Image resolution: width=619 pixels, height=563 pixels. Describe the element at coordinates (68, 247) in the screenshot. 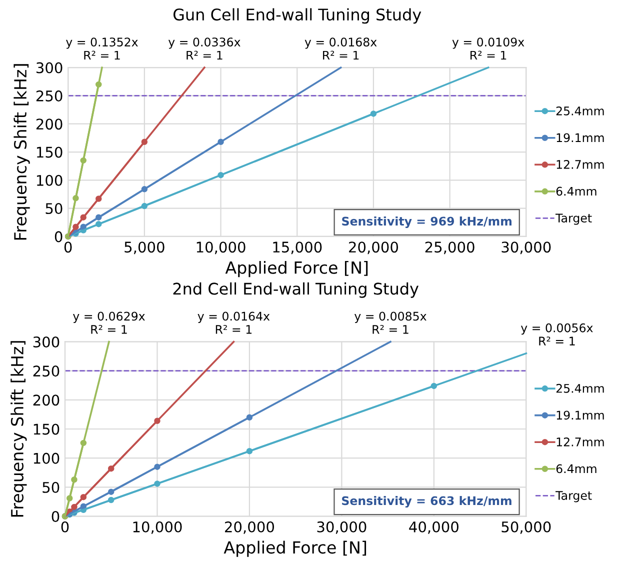

I see `x-tick-label: 0` at that location.